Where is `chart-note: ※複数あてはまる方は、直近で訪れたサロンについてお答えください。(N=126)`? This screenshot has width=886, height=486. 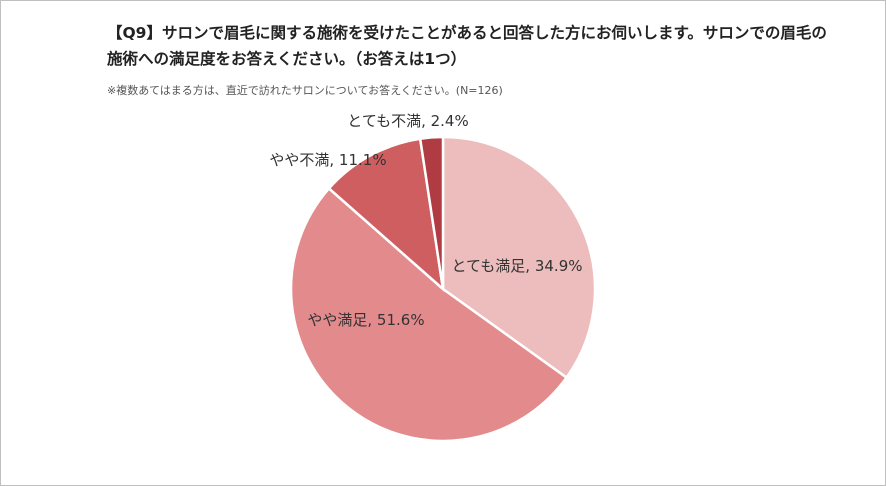 chart-note: ※複数あてはまる方は、直近で訪れたサロンについてお答えください。(N=126) is located at coordinates (305, 90).